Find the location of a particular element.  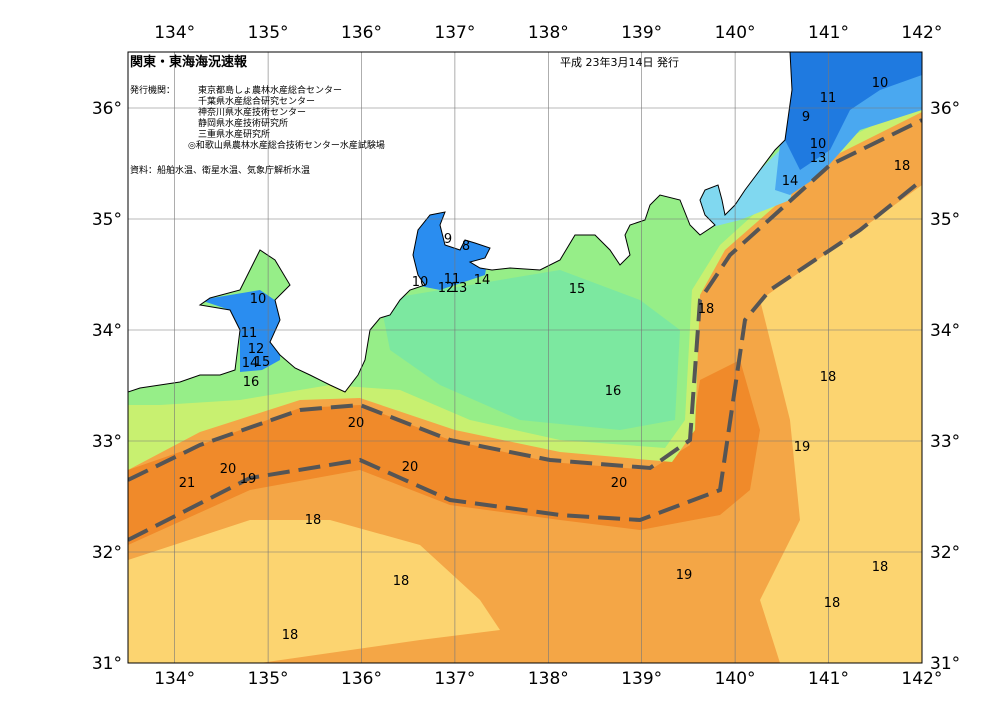

issuer: 三重県水産研究所 is located at coordinates (234, 134).